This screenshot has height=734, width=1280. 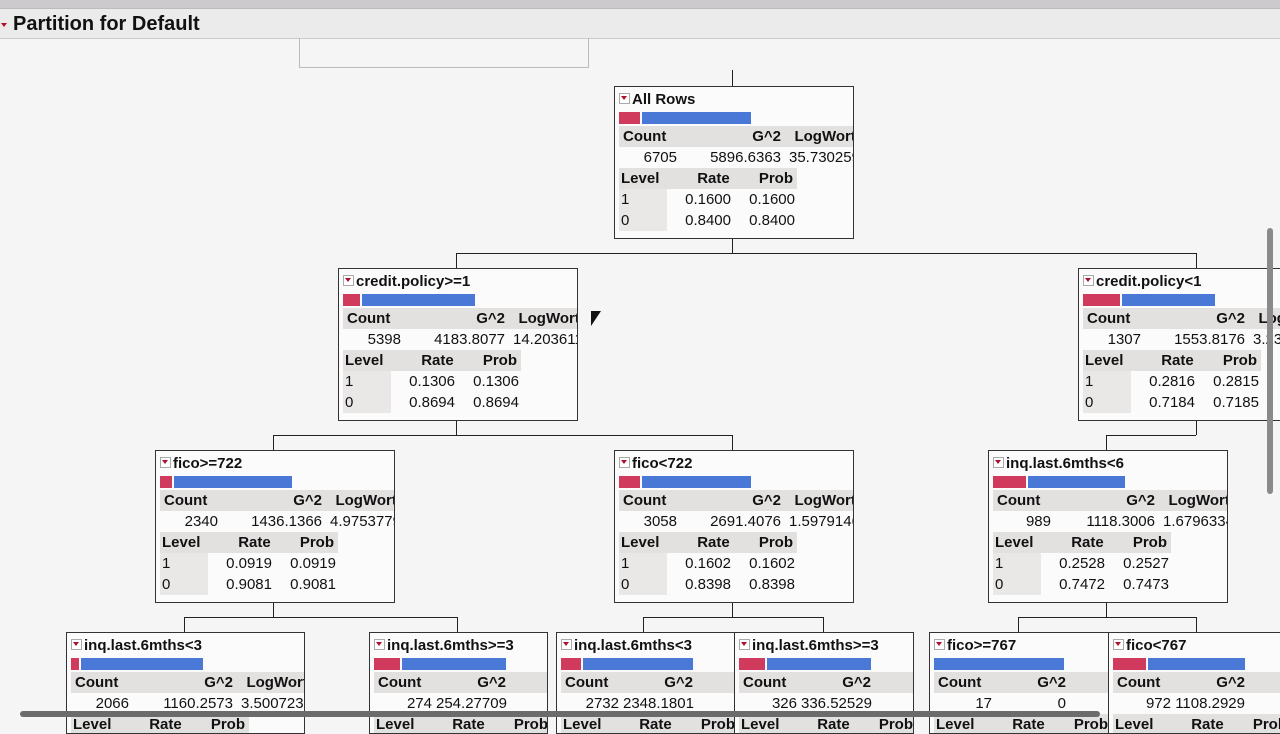 I want to click on node-header: fico>=767, so click(x=975, y=645).